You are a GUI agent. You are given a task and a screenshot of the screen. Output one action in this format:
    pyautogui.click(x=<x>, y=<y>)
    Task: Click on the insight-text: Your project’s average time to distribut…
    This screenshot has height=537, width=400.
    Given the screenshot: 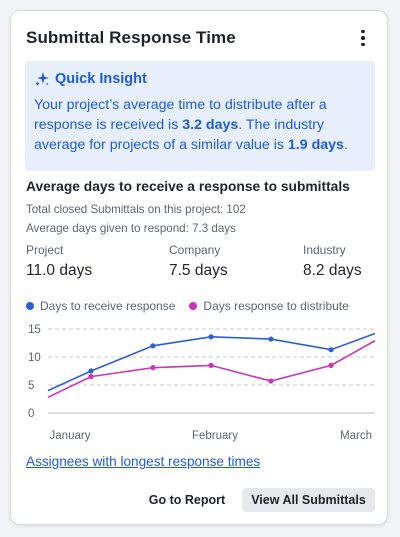 What is the action you would take?
    pyautogui.click(x=191, y=125)
    